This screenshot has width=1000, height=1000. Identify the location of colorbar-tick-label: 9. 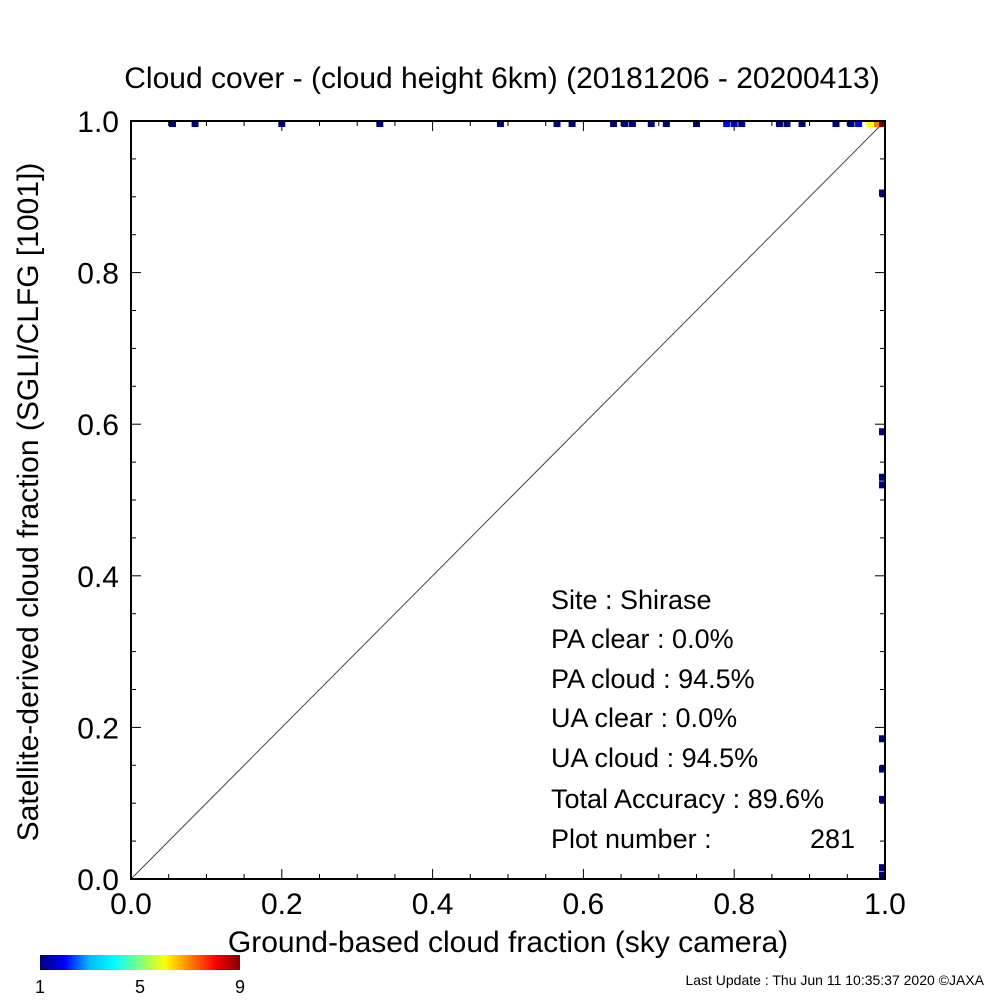
(240, 987).